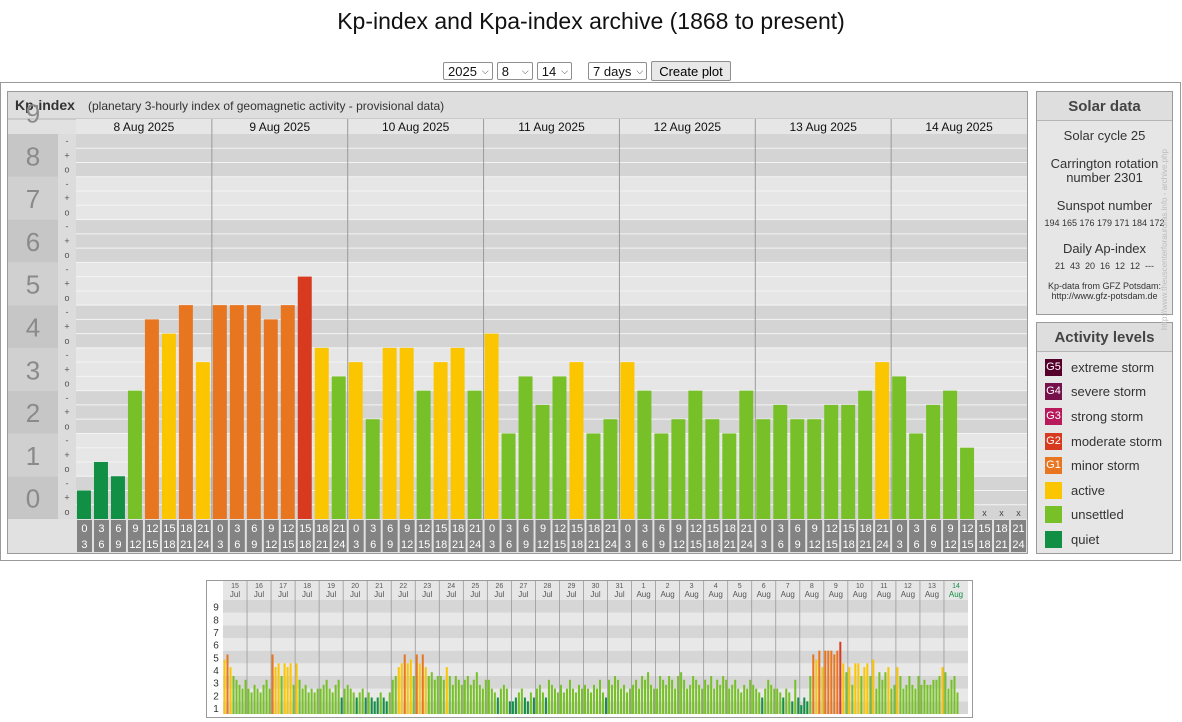  What do you see at coordinates (716, 586) in the screenshot?
I see `overview-day-number: 4` at bounding box center [716, 586].